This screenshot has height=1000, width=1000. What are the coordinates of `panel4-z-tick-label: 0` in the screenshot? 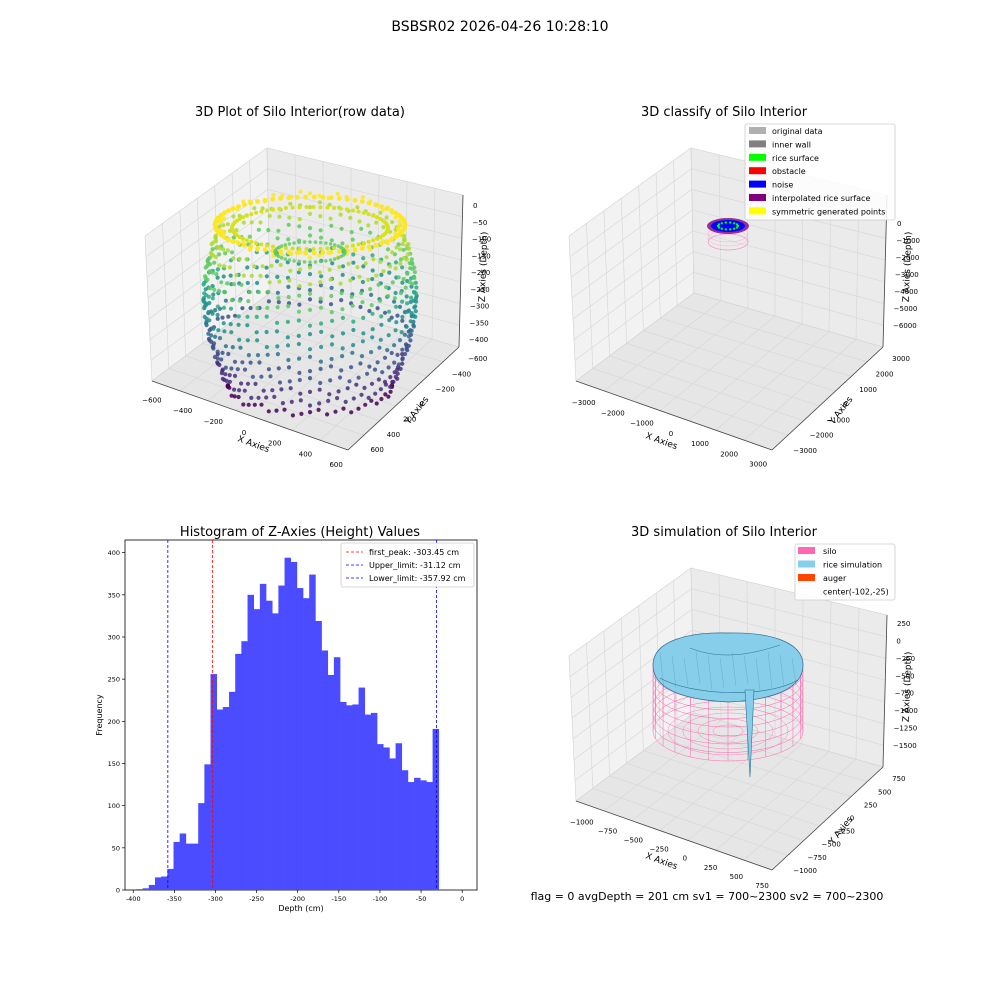 It's located at (898, 641).